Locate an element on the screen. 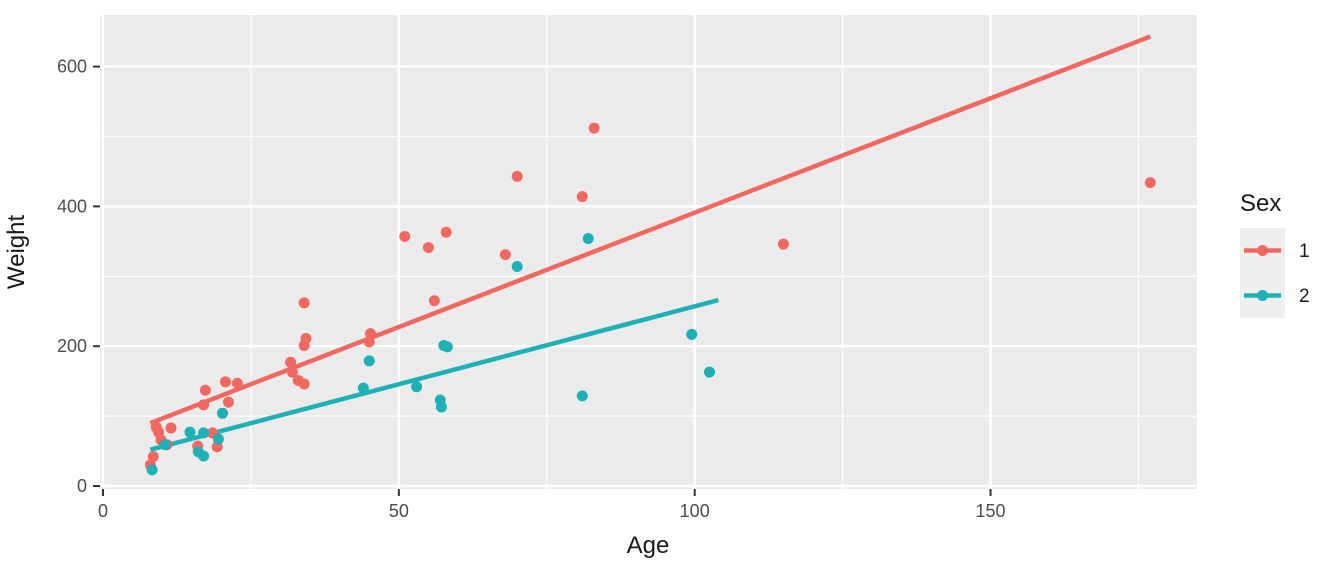  trend-line-sex2 is located at coordinates (434, 374).